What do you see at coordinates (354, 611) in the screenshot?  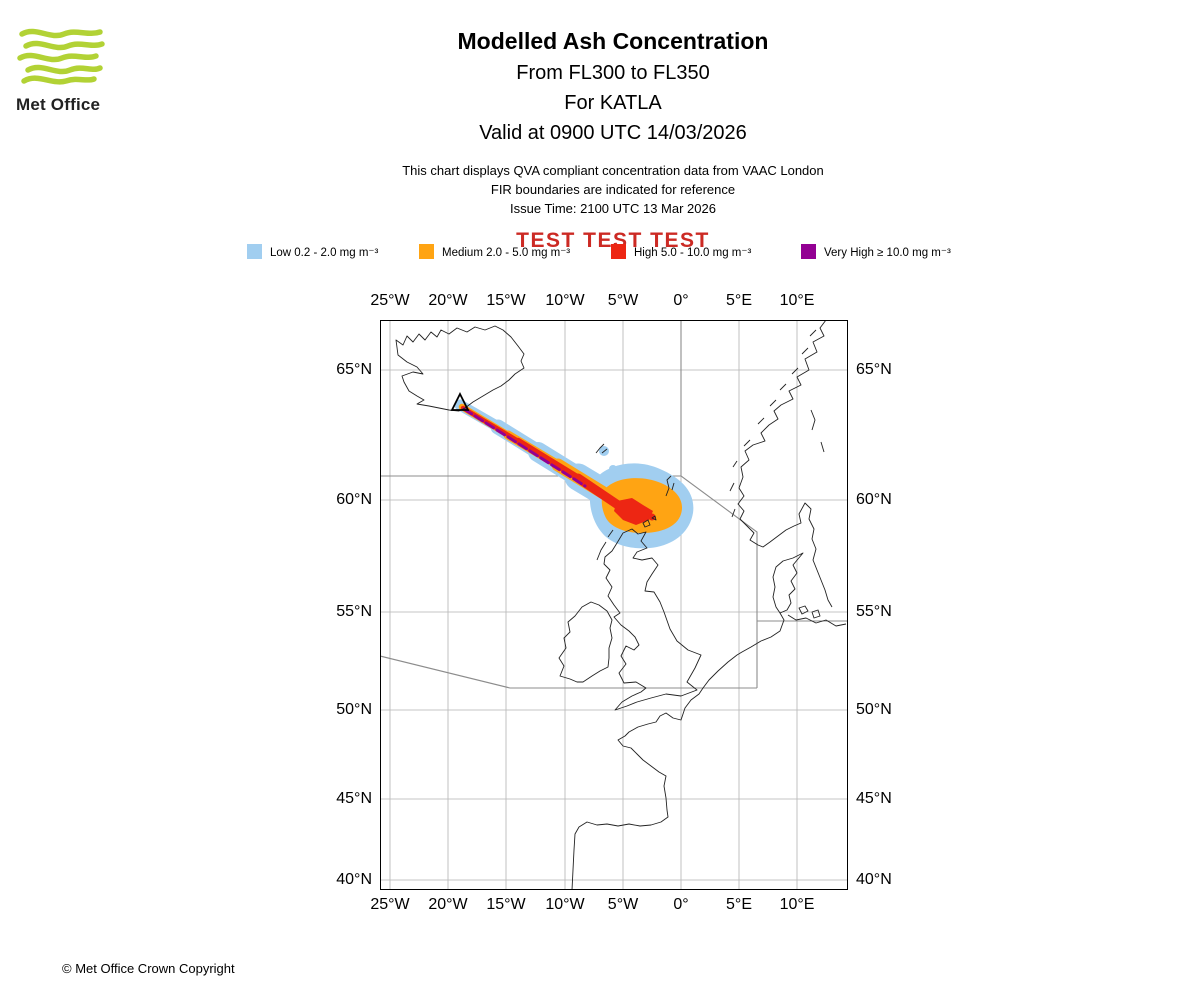 I see `lat-label-left-55n: 55°N` at bounding box center [354, 611].